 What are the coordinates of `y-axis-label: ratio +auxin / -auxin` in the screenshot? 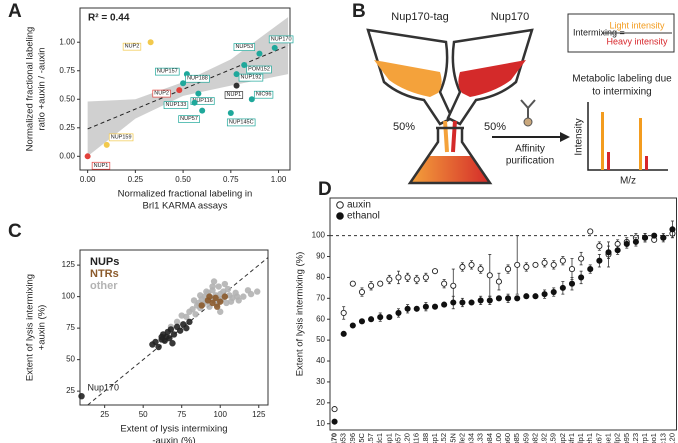 It's located at (42, 88).